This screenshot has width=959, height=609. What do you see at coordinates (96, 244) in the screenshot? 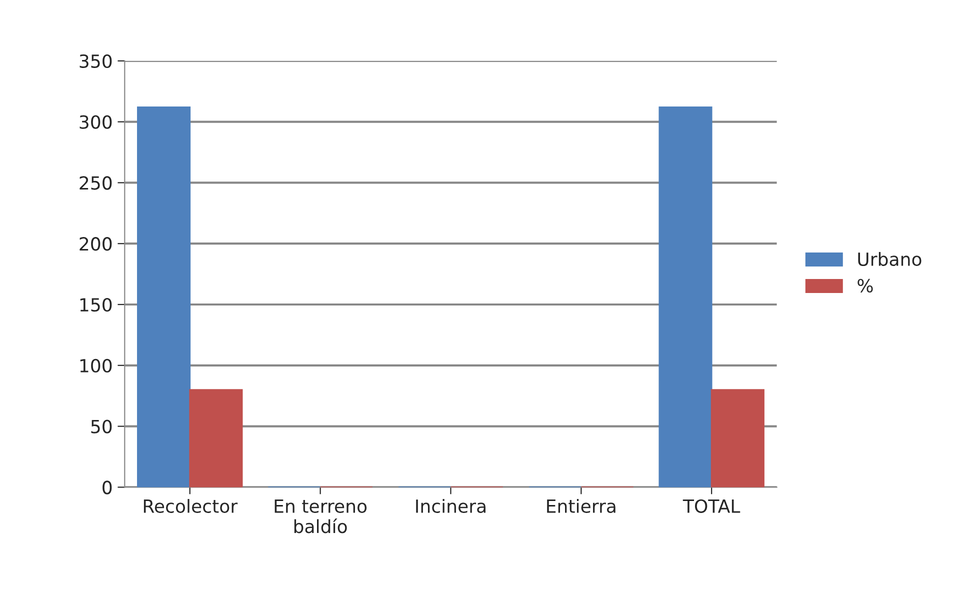
I see `y-tick-label: 200` at bounding box center [96, 244].